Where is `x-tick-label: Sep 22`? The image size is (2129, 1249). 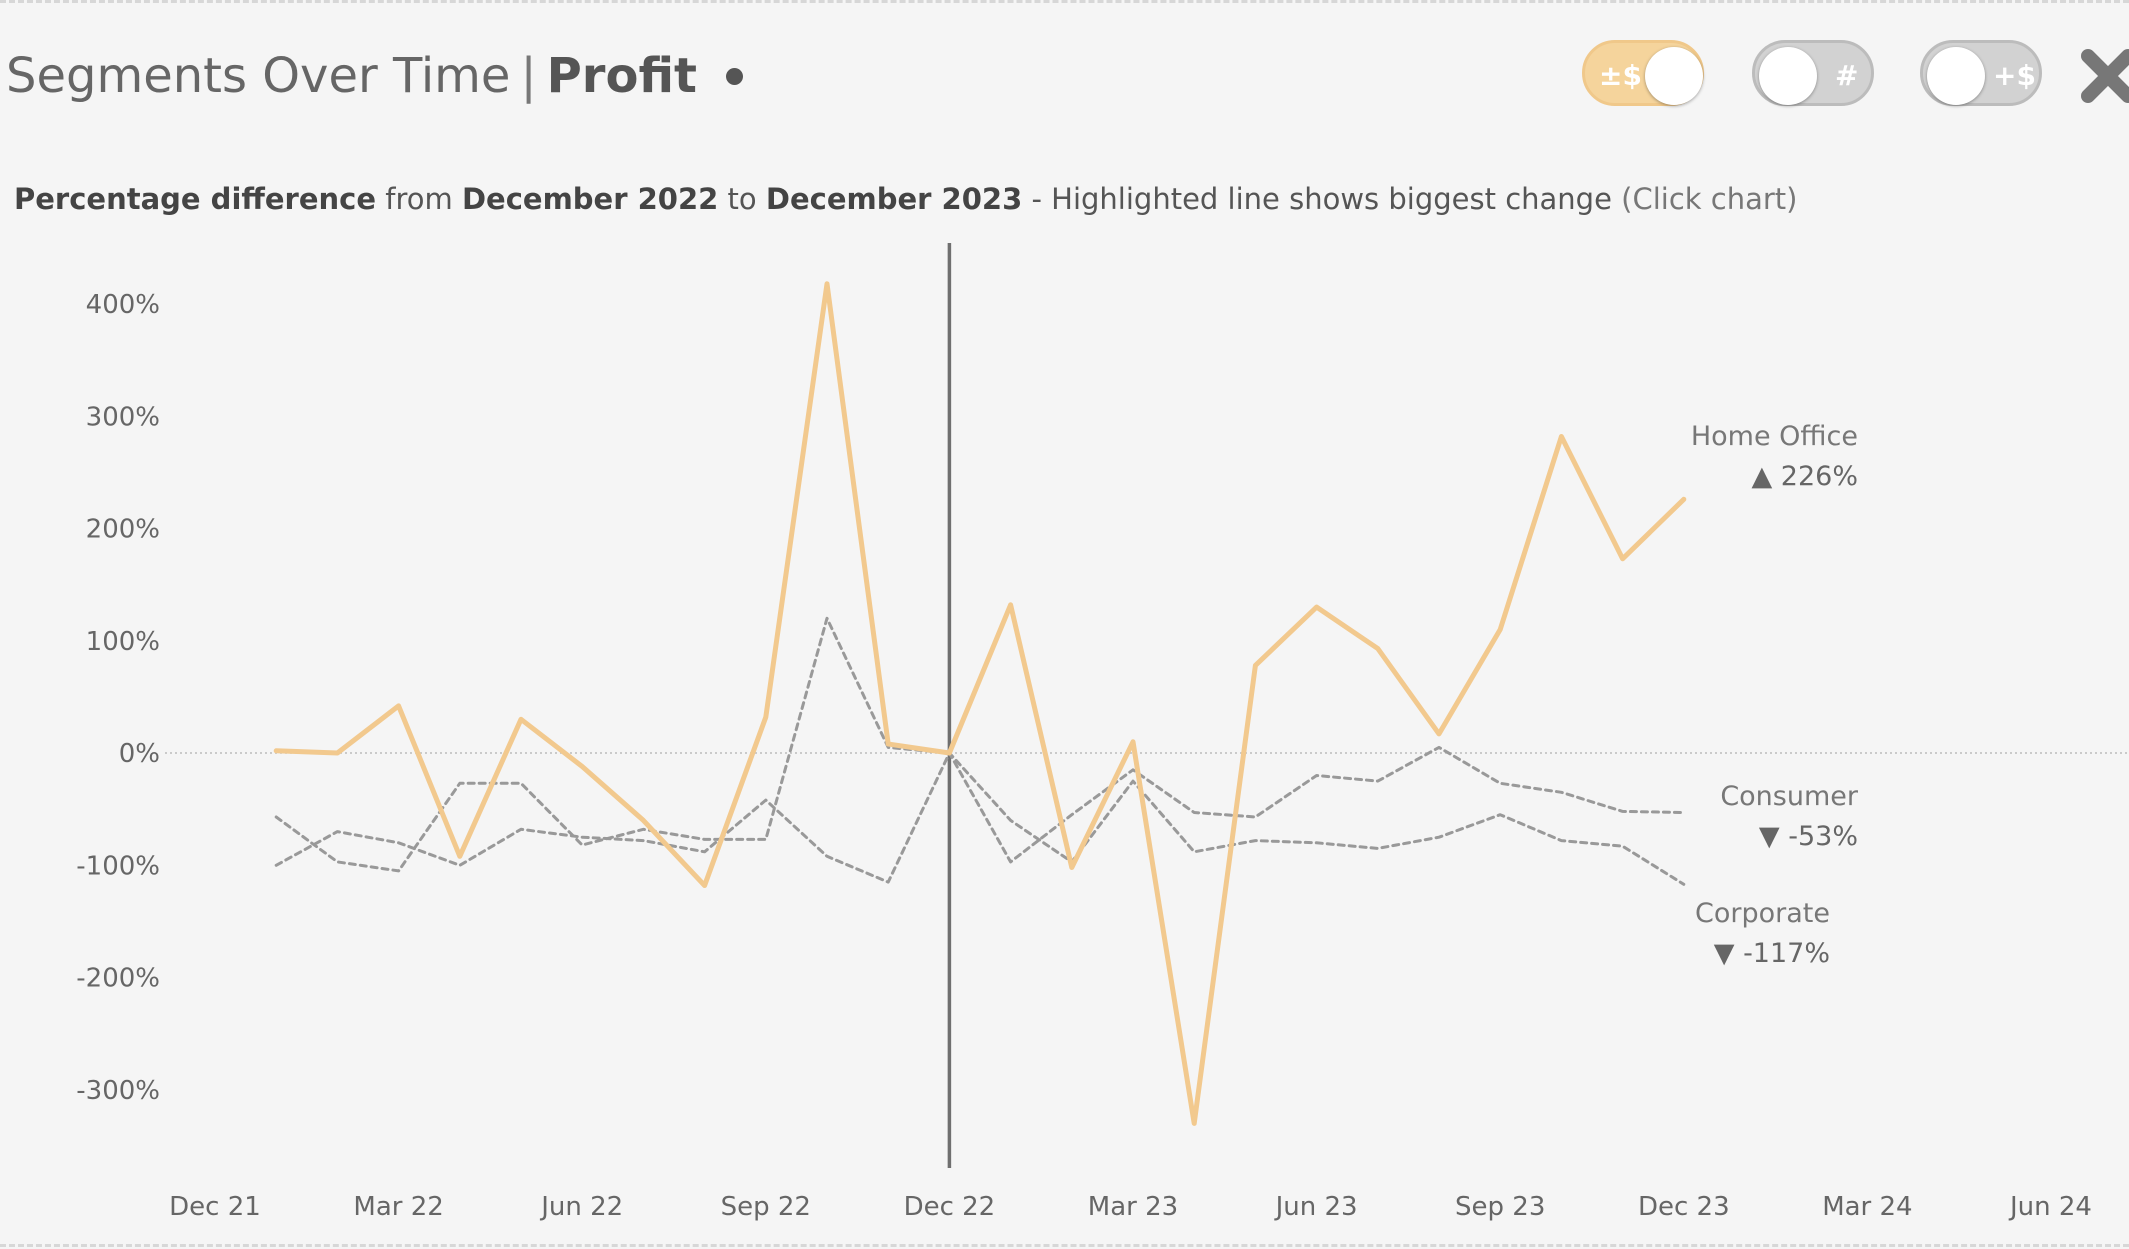
x-tick-label: Sep 22 is located at coordinates (766, 1207).